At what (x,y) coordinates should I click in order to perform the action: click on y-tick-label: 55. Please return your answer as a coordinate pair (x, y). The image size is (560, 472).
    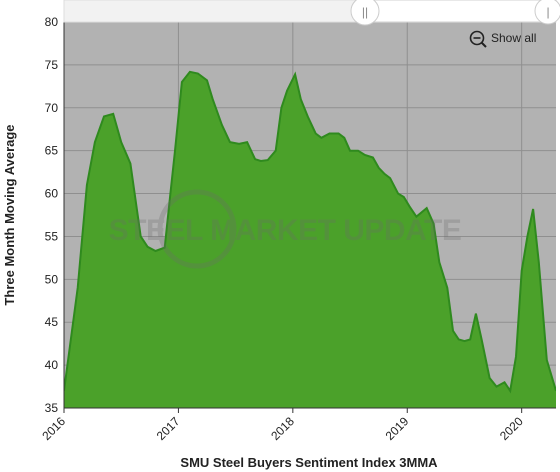
    Looking at the image, I should click on (52, 236).